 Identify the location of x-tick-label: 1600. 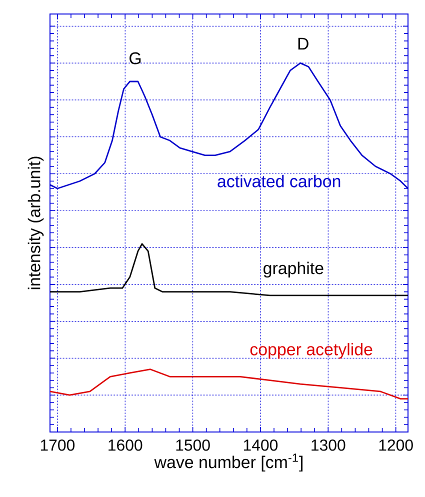
(125, 445).